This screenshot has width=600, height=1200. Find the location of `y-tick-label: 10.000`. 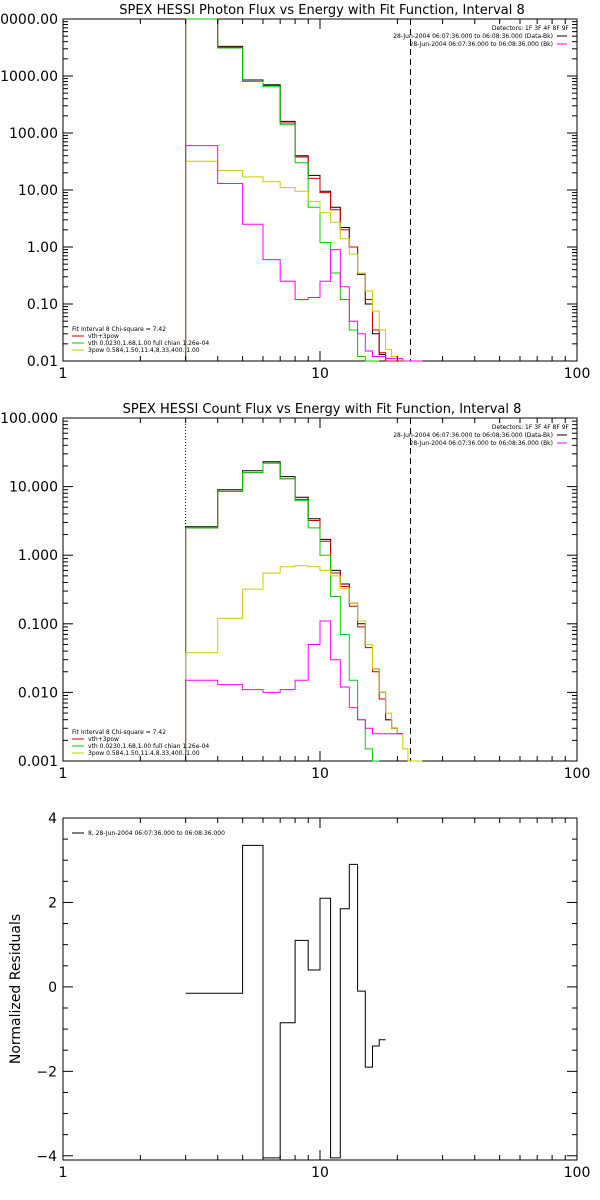

y-tick-label: 10.000 is located at coordinates (33, 488).